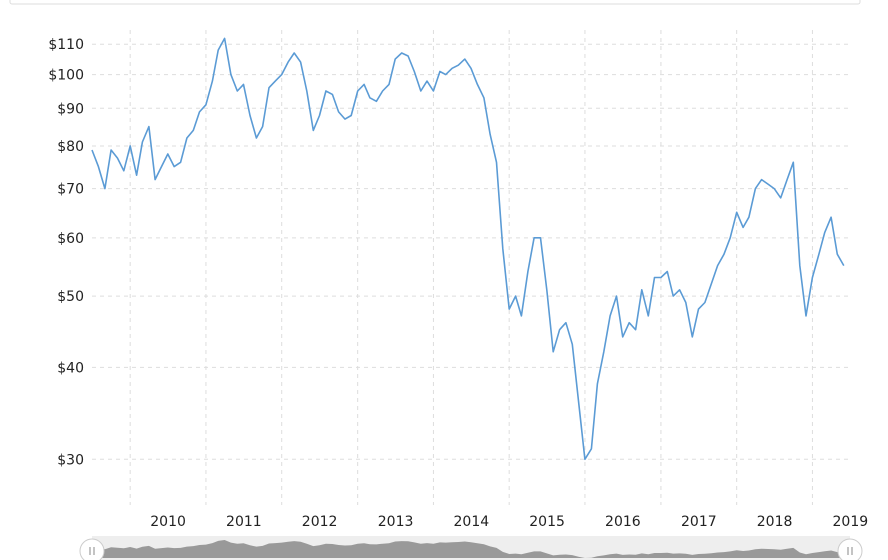 The height and width of the screenshot is (560, 888). Describe the element at coordinates (396, 522) in the screenshot. I see `x-tick-label: 2013` at that location.